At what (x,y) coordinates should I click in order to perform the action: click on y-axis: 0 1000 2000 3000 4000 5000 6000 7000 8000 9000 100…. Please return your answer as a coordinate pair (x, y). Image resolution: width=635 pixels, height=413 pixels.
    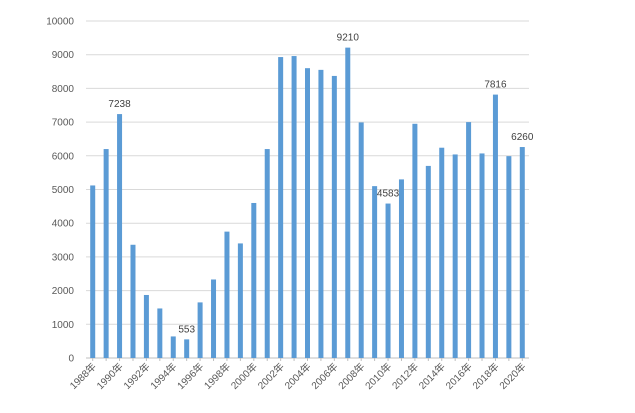
    Looking at the image, I should click on (60, 191).